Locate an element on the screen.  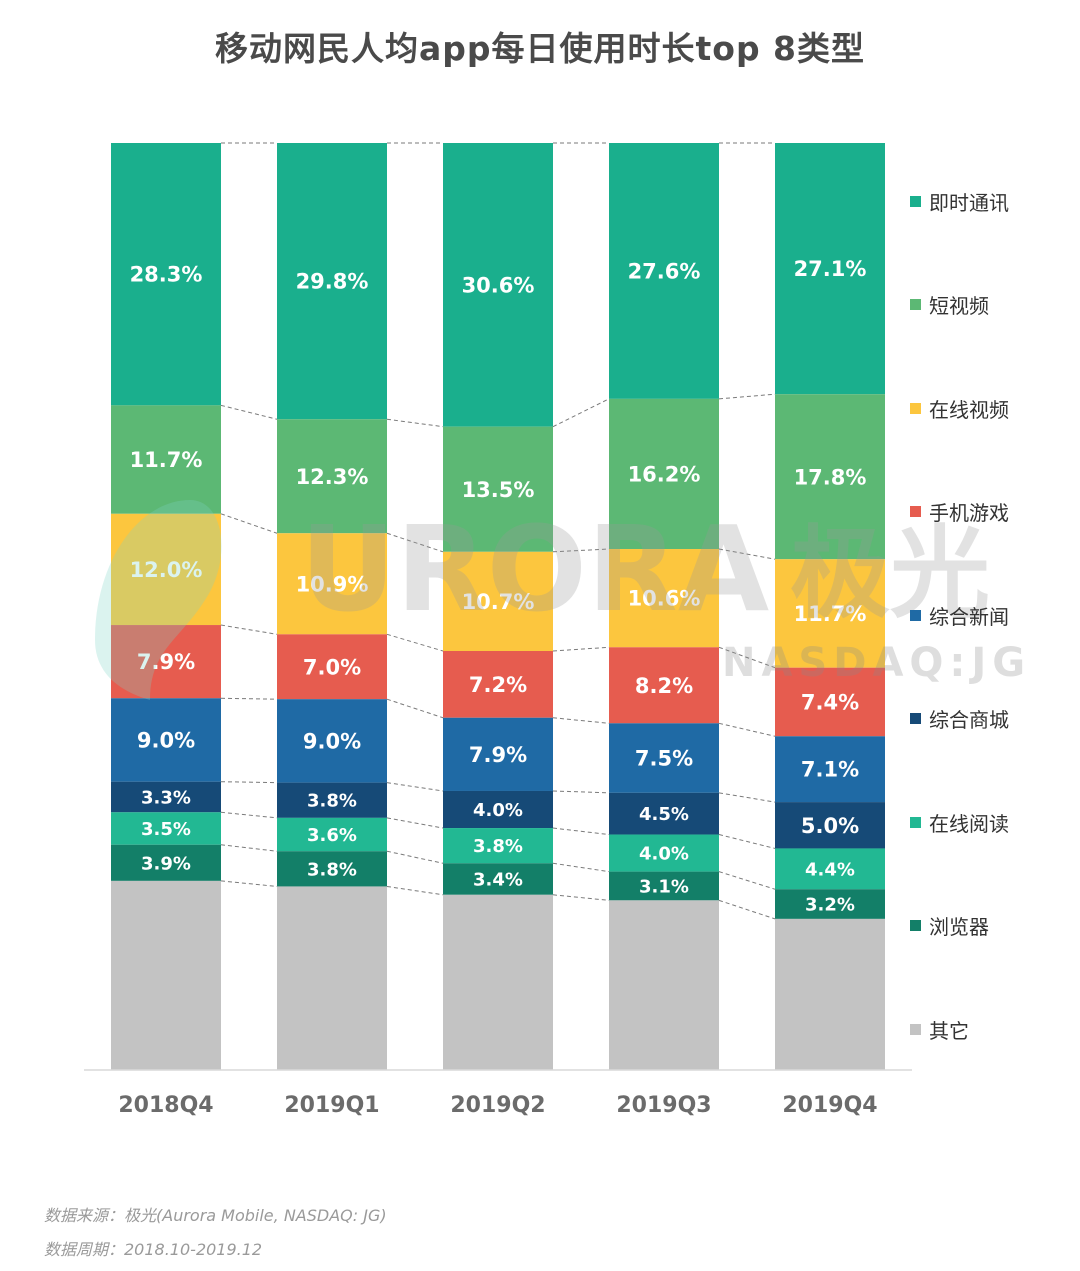
legend-label: 短视频 is located at coordinates (959, 306).